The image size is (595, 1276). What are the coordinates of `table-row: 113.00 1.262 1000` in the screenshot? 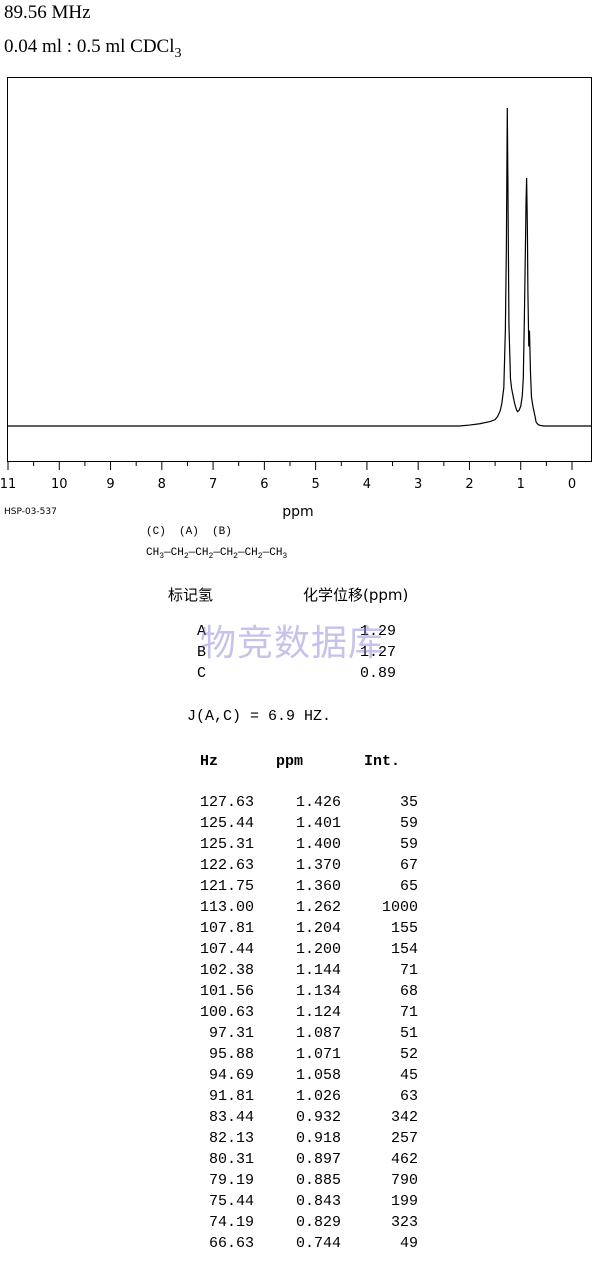 It's located at (210, 909).